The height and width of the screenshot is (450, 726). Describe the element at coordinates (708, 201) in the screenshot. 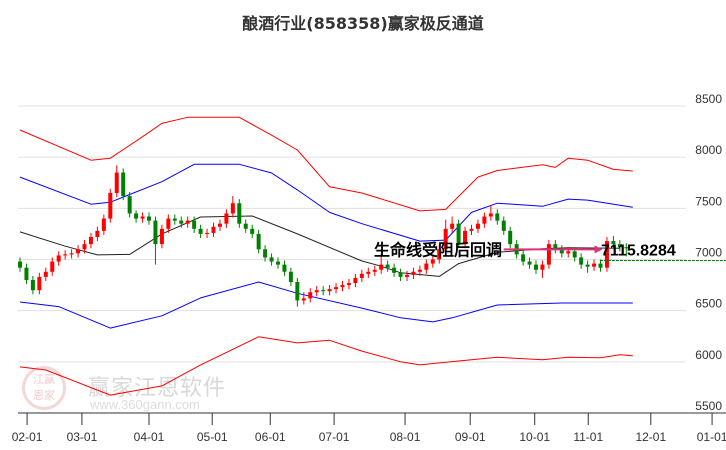

I see `y-tick-label: 7500` at that location.